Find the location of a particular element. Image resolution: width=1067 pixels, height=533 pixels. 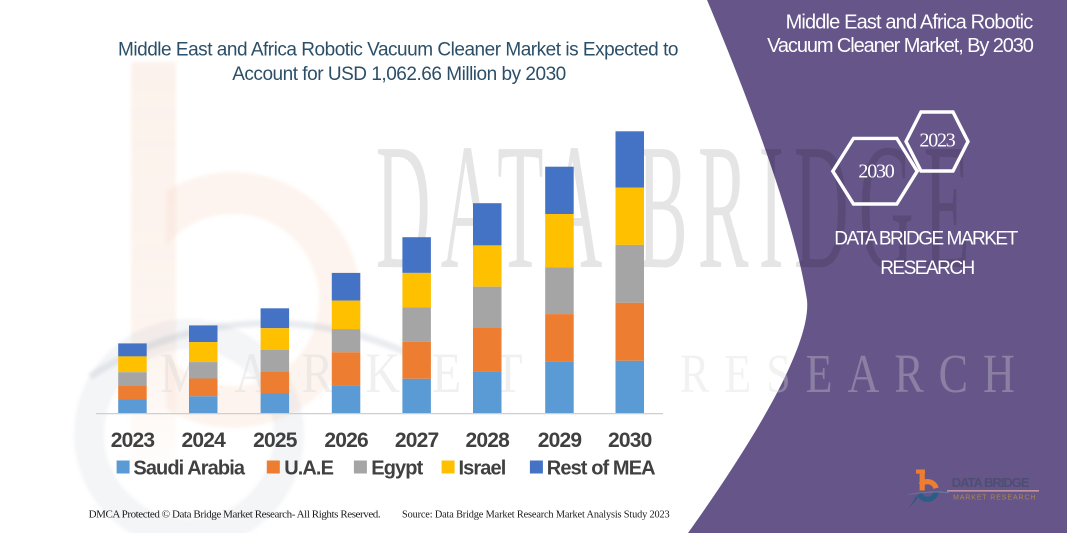

svg-text: U.A.E is located at coordinates (308, 469).